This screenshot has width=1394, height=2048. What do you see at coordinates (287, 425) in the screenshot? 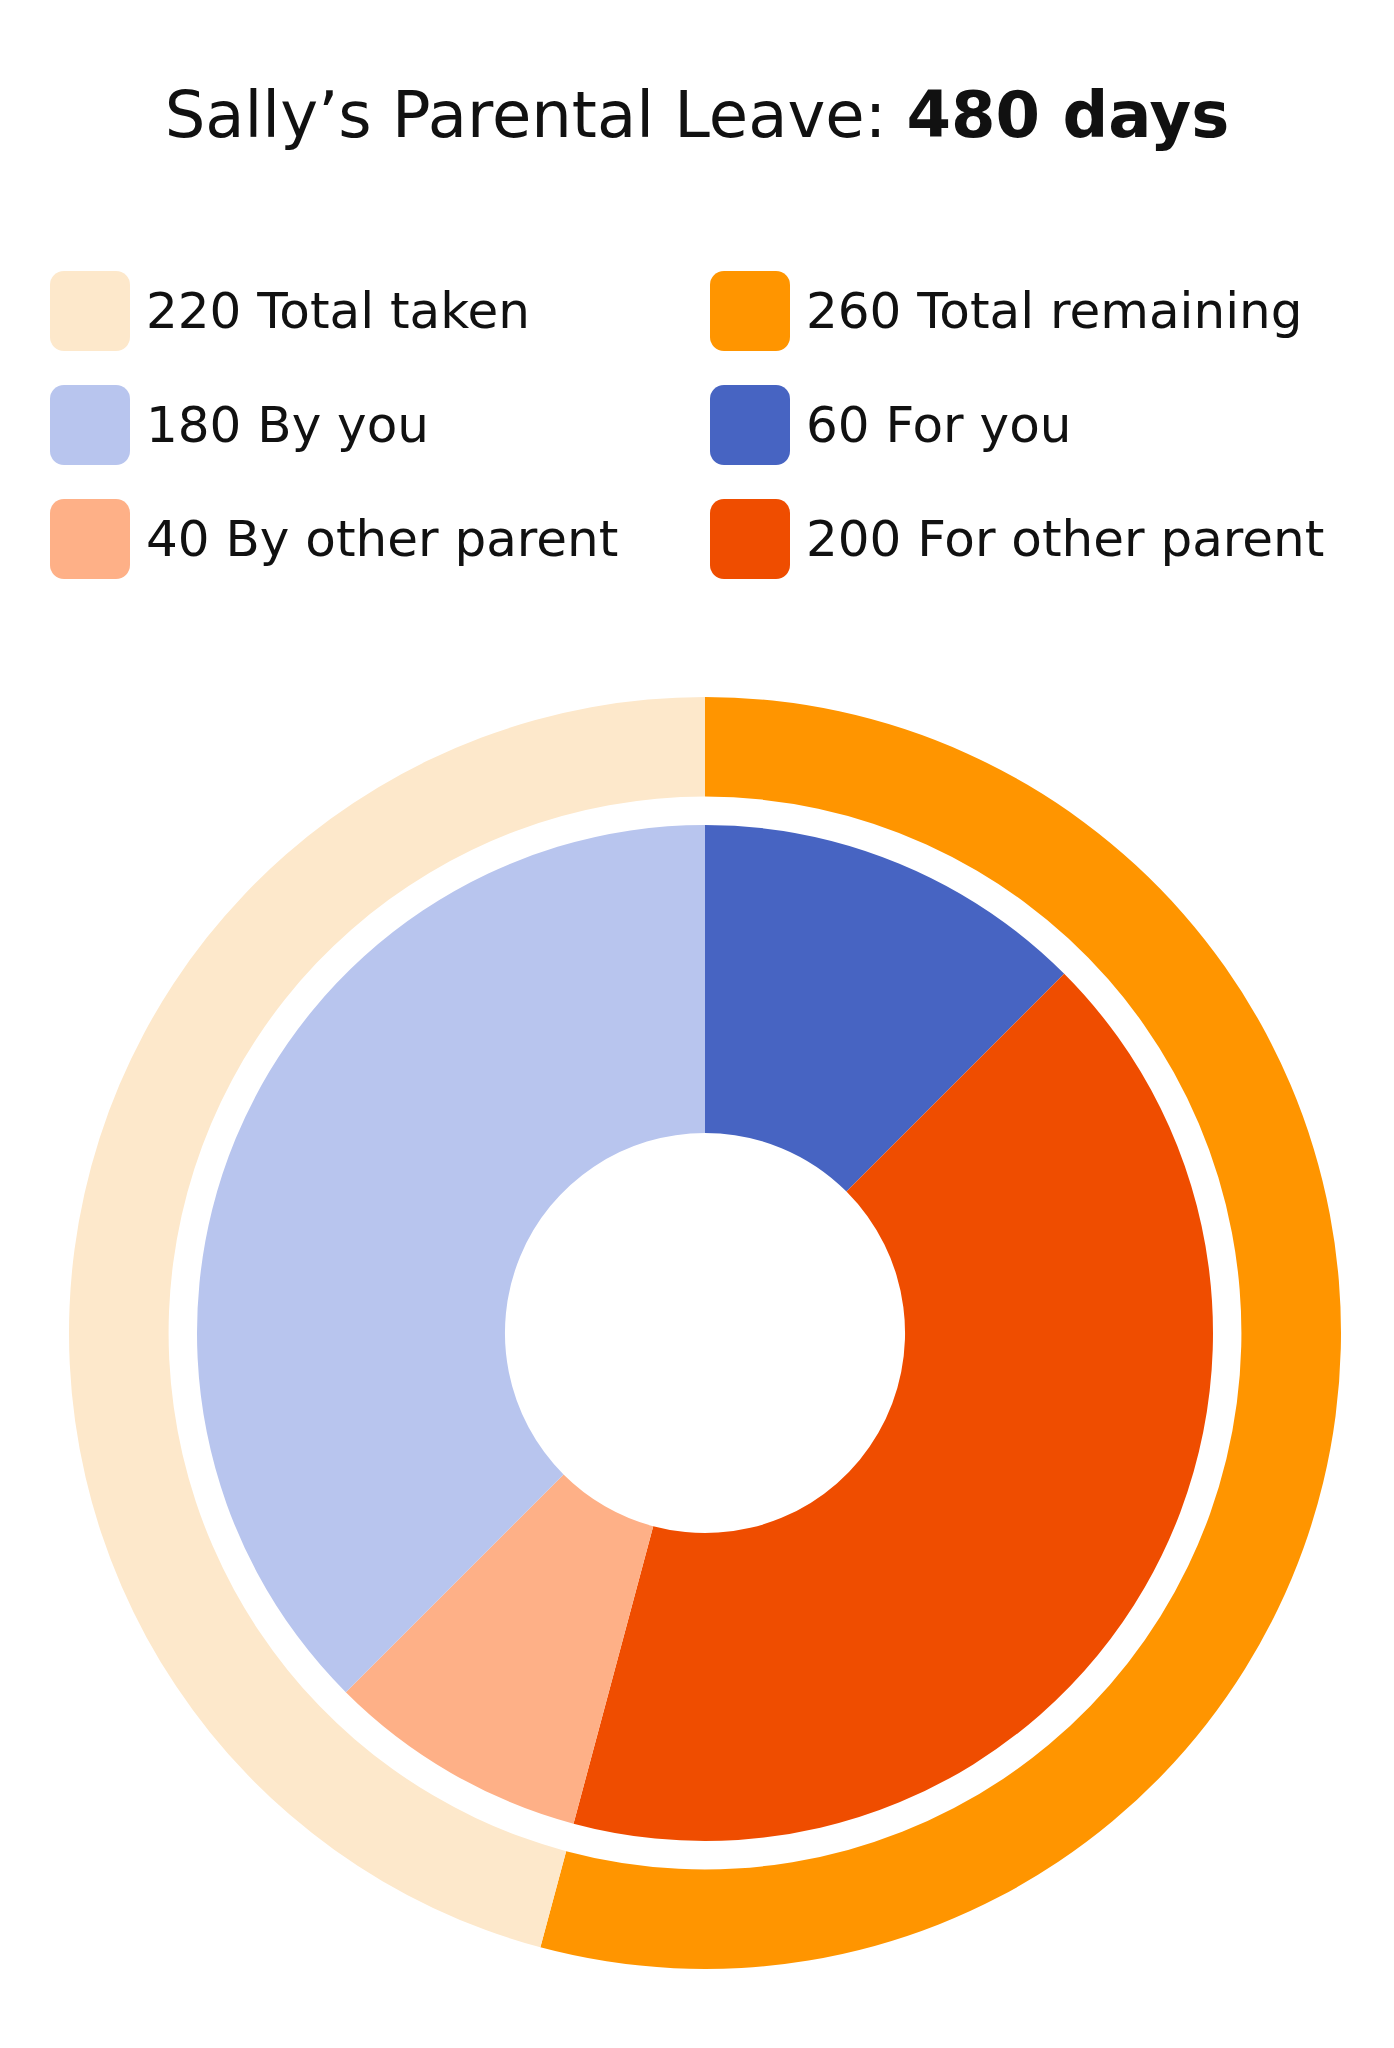
I see `legend-label: 180 By you` at bounding box center [287, 425].